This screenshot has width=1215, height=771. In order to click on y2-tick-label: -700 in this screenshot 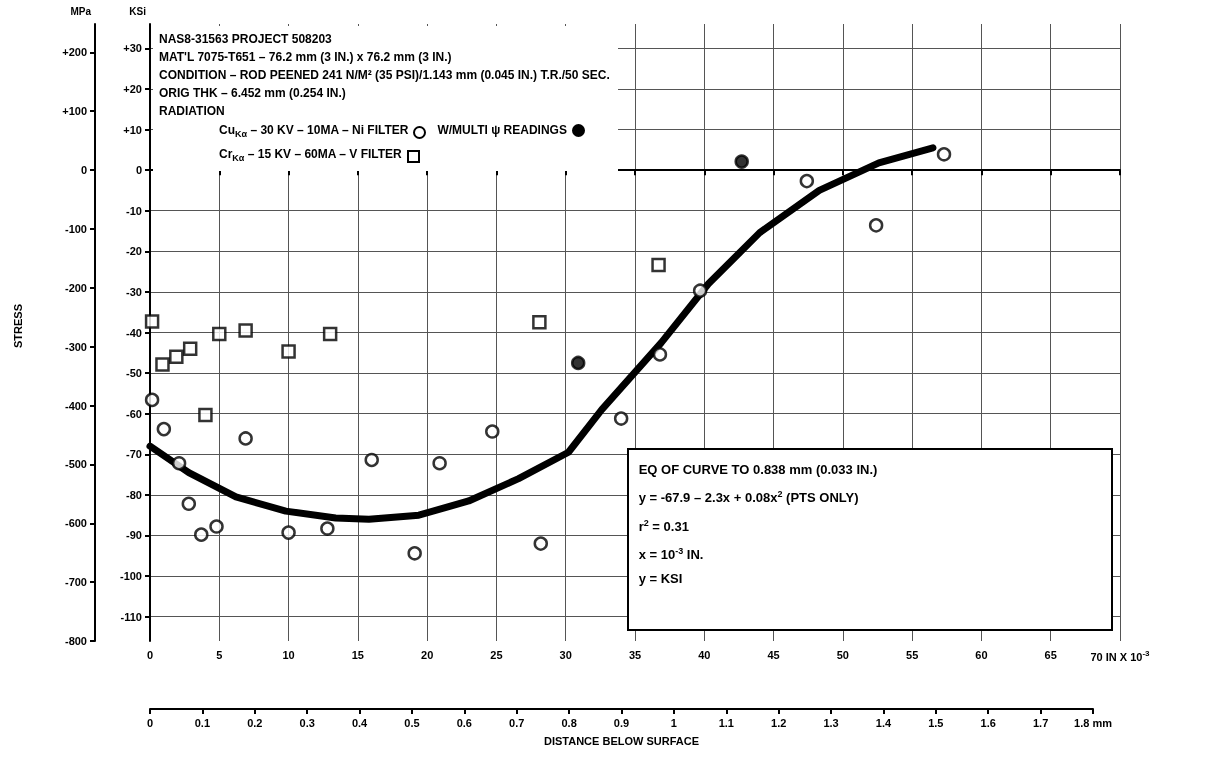, I will do `click(75, 582)`.